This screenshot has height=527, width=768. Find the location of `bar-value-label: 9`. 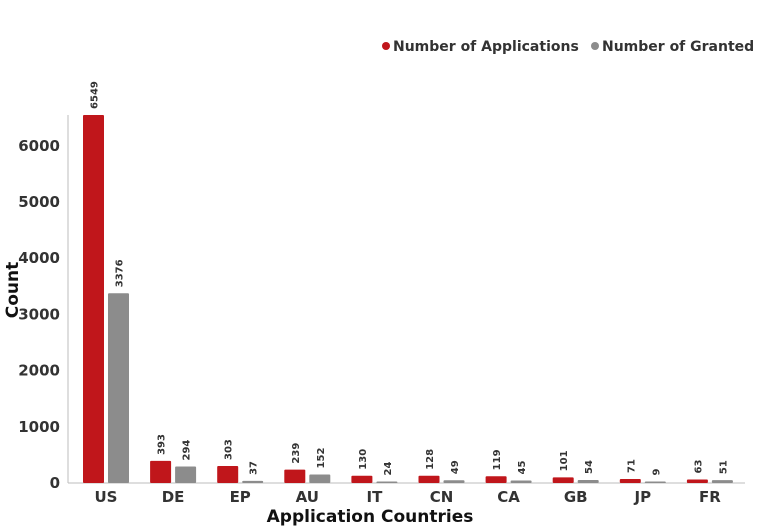

bar-value-label: 9 is located at coordinates (656, 472).